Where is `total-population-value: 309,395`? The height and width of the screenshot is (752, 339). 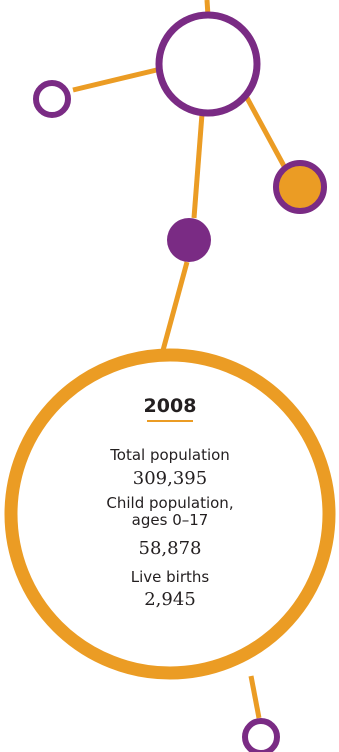
total-population-value: 309,395 is located at coordinates (170, 478).